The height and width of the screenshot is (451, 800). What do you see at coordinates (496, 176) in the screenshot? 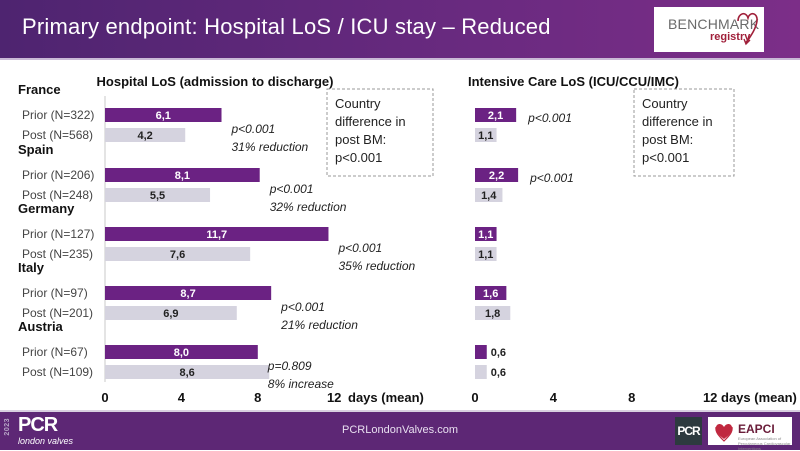
I see `prior-value-label: 2,2` at bounding box center [496, 176].